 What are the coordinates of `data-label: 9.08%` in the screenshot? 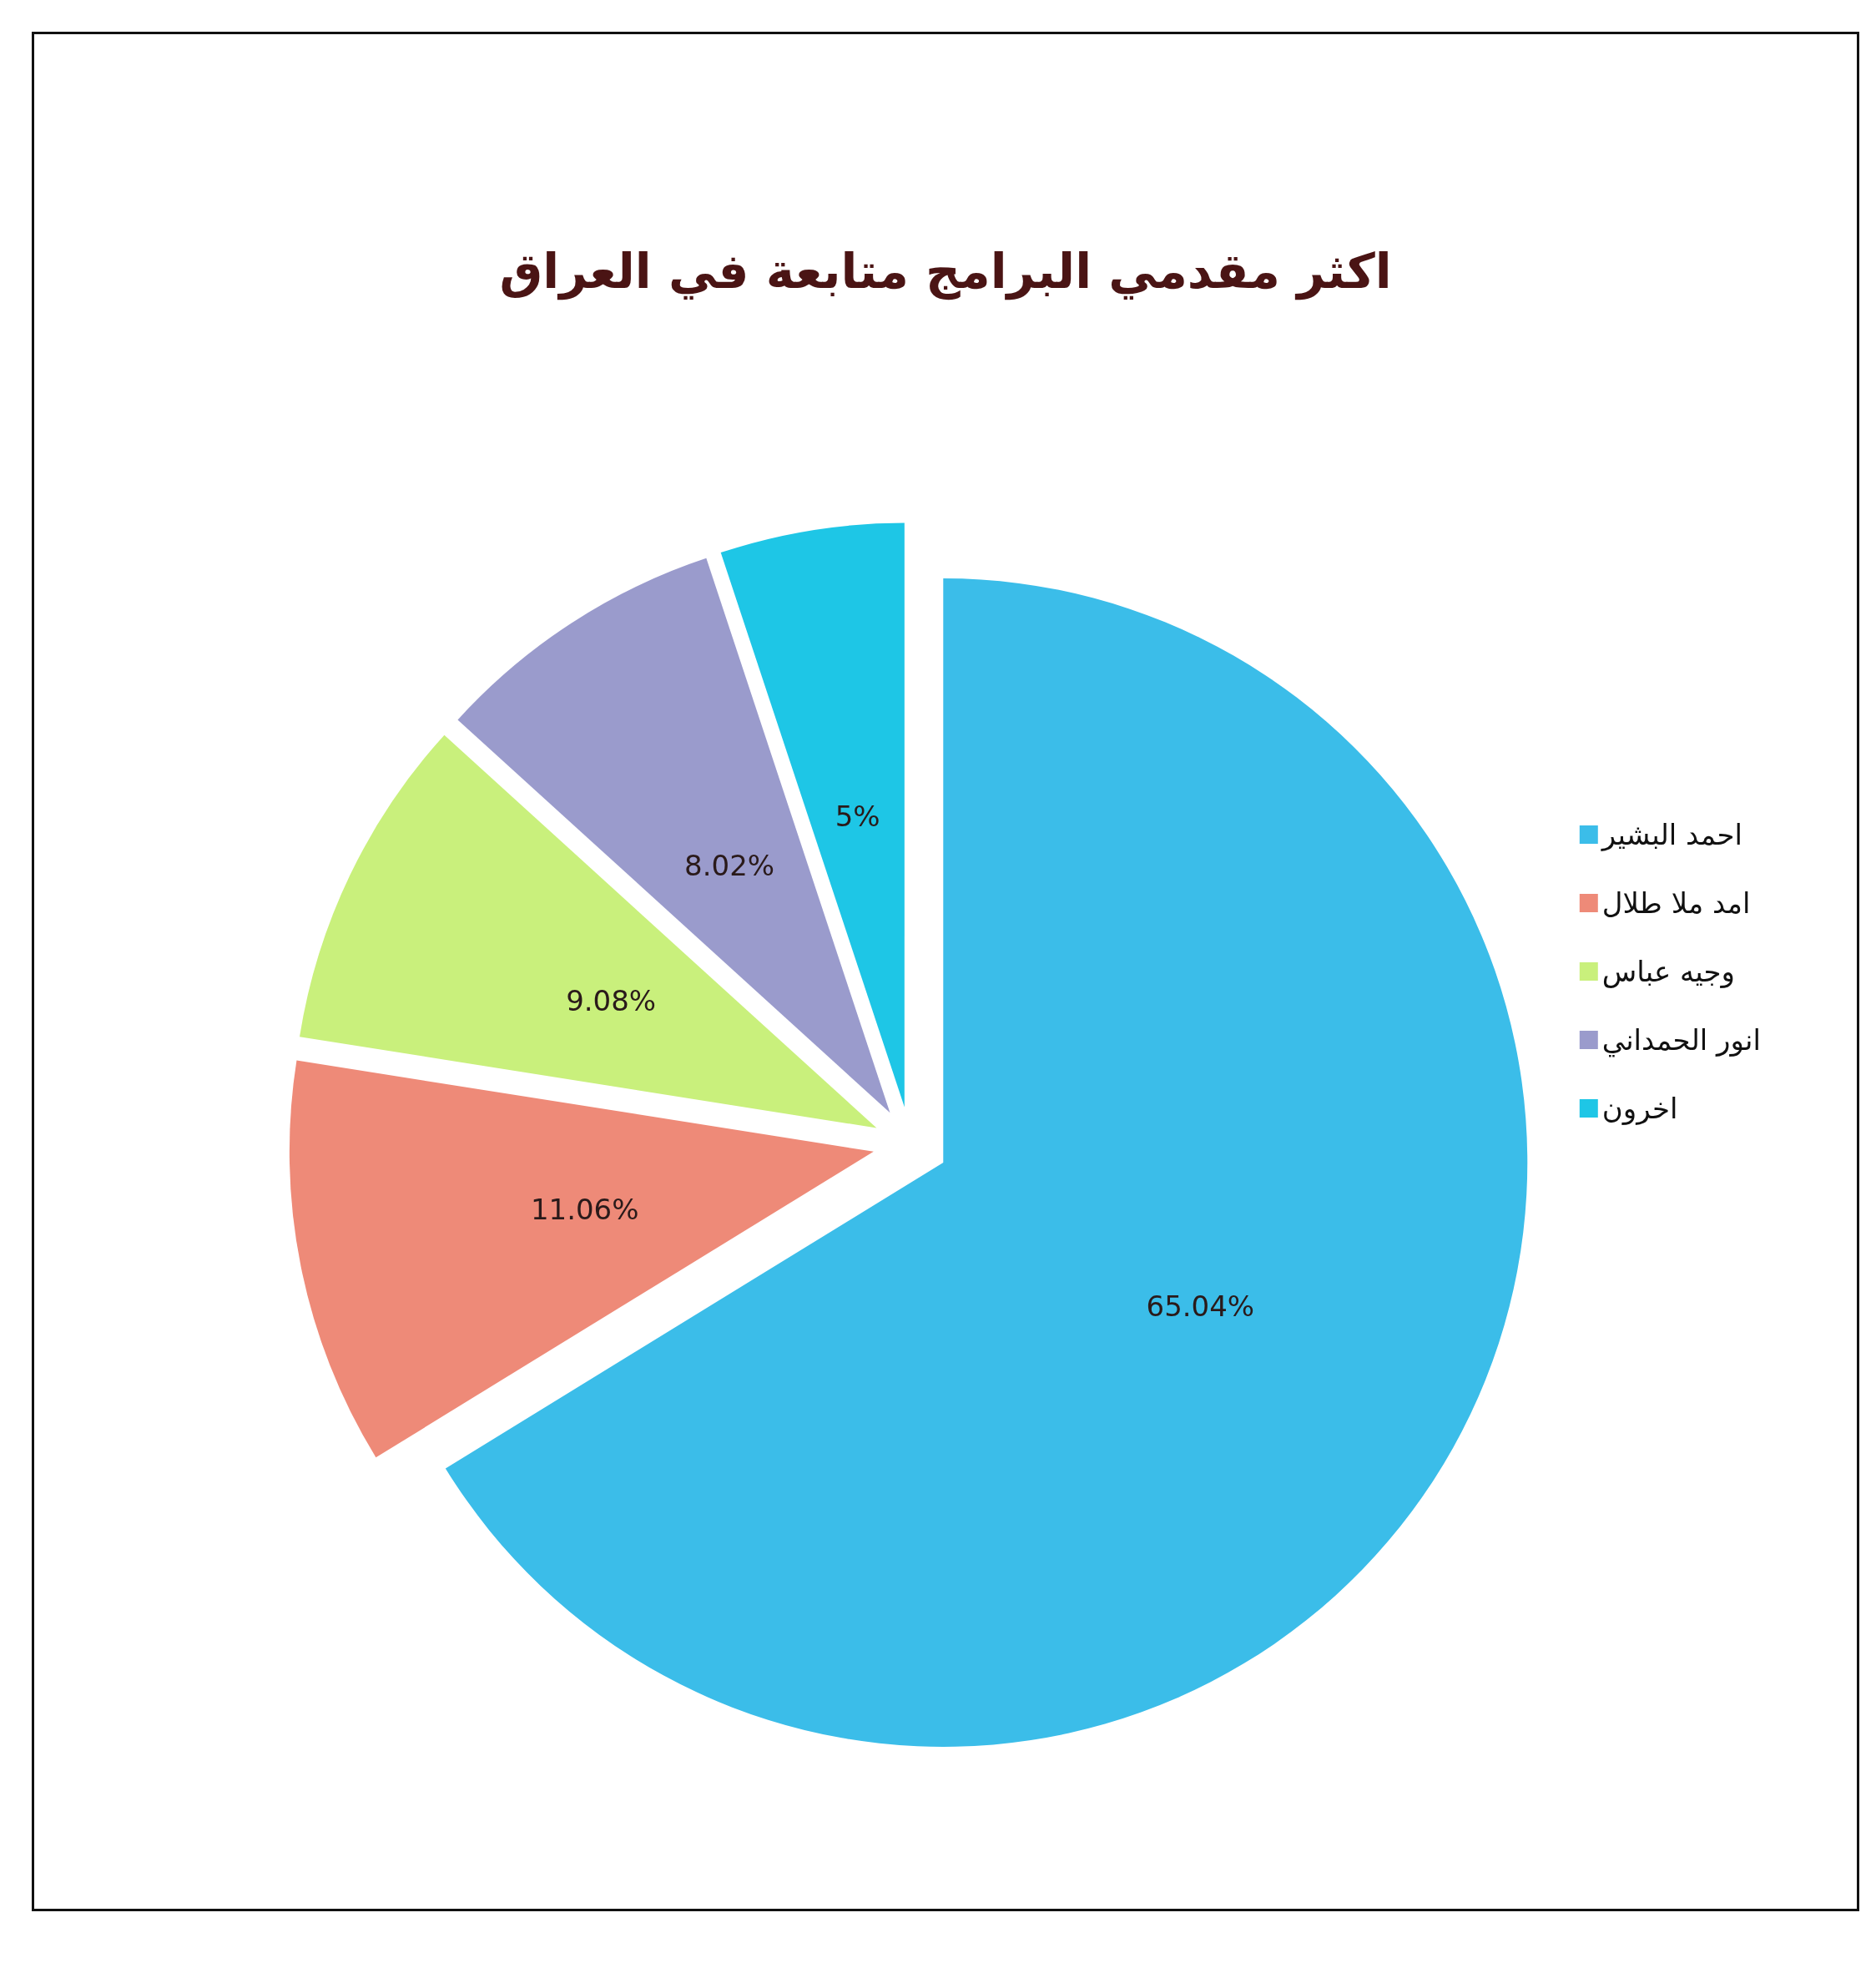 It's located at (612, 1000).